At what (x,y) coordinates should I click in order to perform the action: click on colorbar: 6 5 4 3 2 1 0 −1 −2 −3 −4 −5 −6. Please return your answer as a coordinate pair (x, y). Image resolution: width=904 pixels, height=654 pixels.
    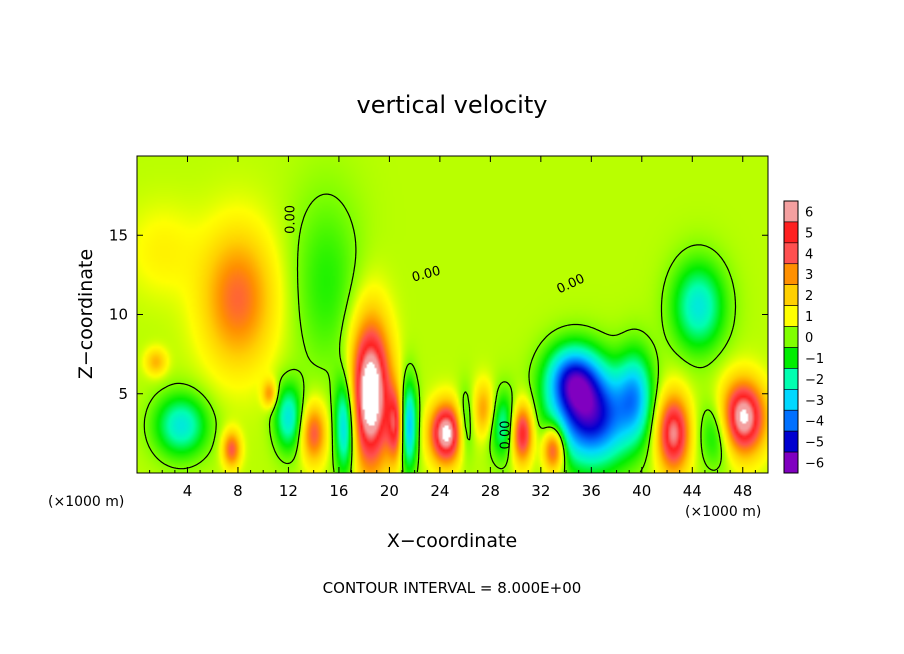
    Looking at the image, I should click on (803, 337).